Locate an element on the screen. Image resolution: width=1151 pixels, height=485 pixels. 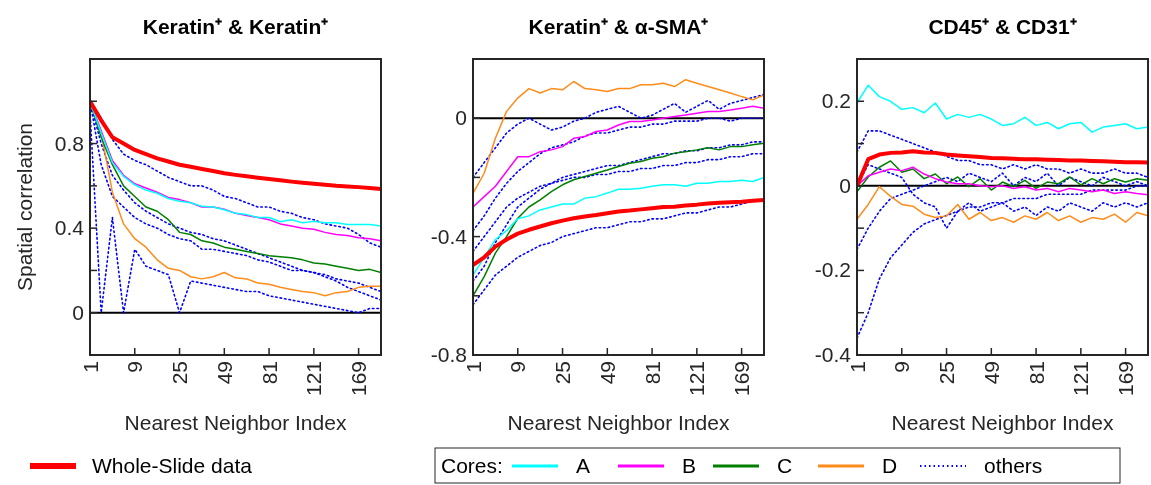
chart-title: Keratin⁺ & Keratin⁺ is located at coordinates (235, 26).